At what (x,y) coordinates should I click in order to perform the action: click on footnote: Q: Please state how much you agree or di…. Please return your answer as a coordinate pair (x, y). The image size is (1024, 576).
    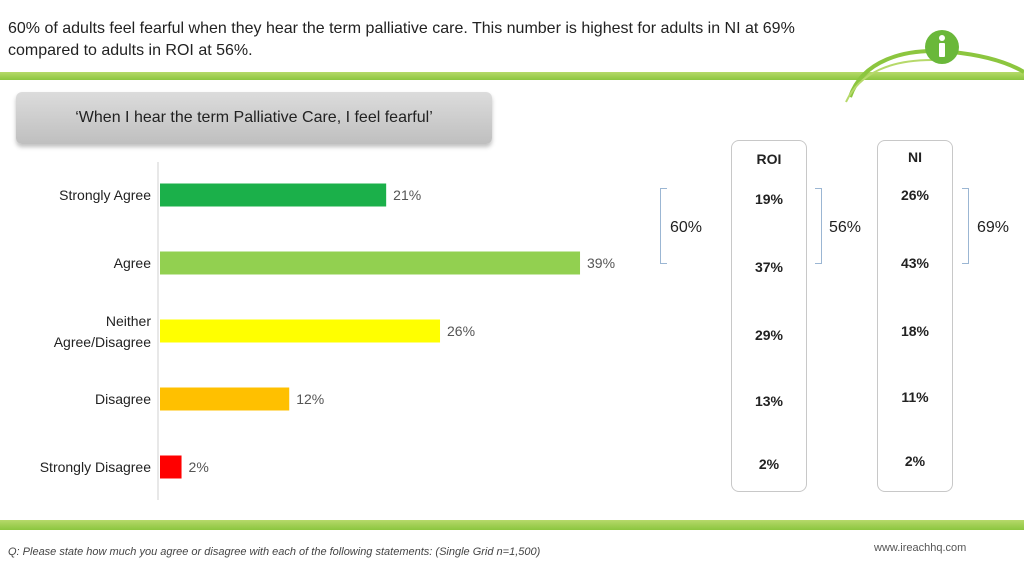
    Looking at the image, I should click on (274, 552).